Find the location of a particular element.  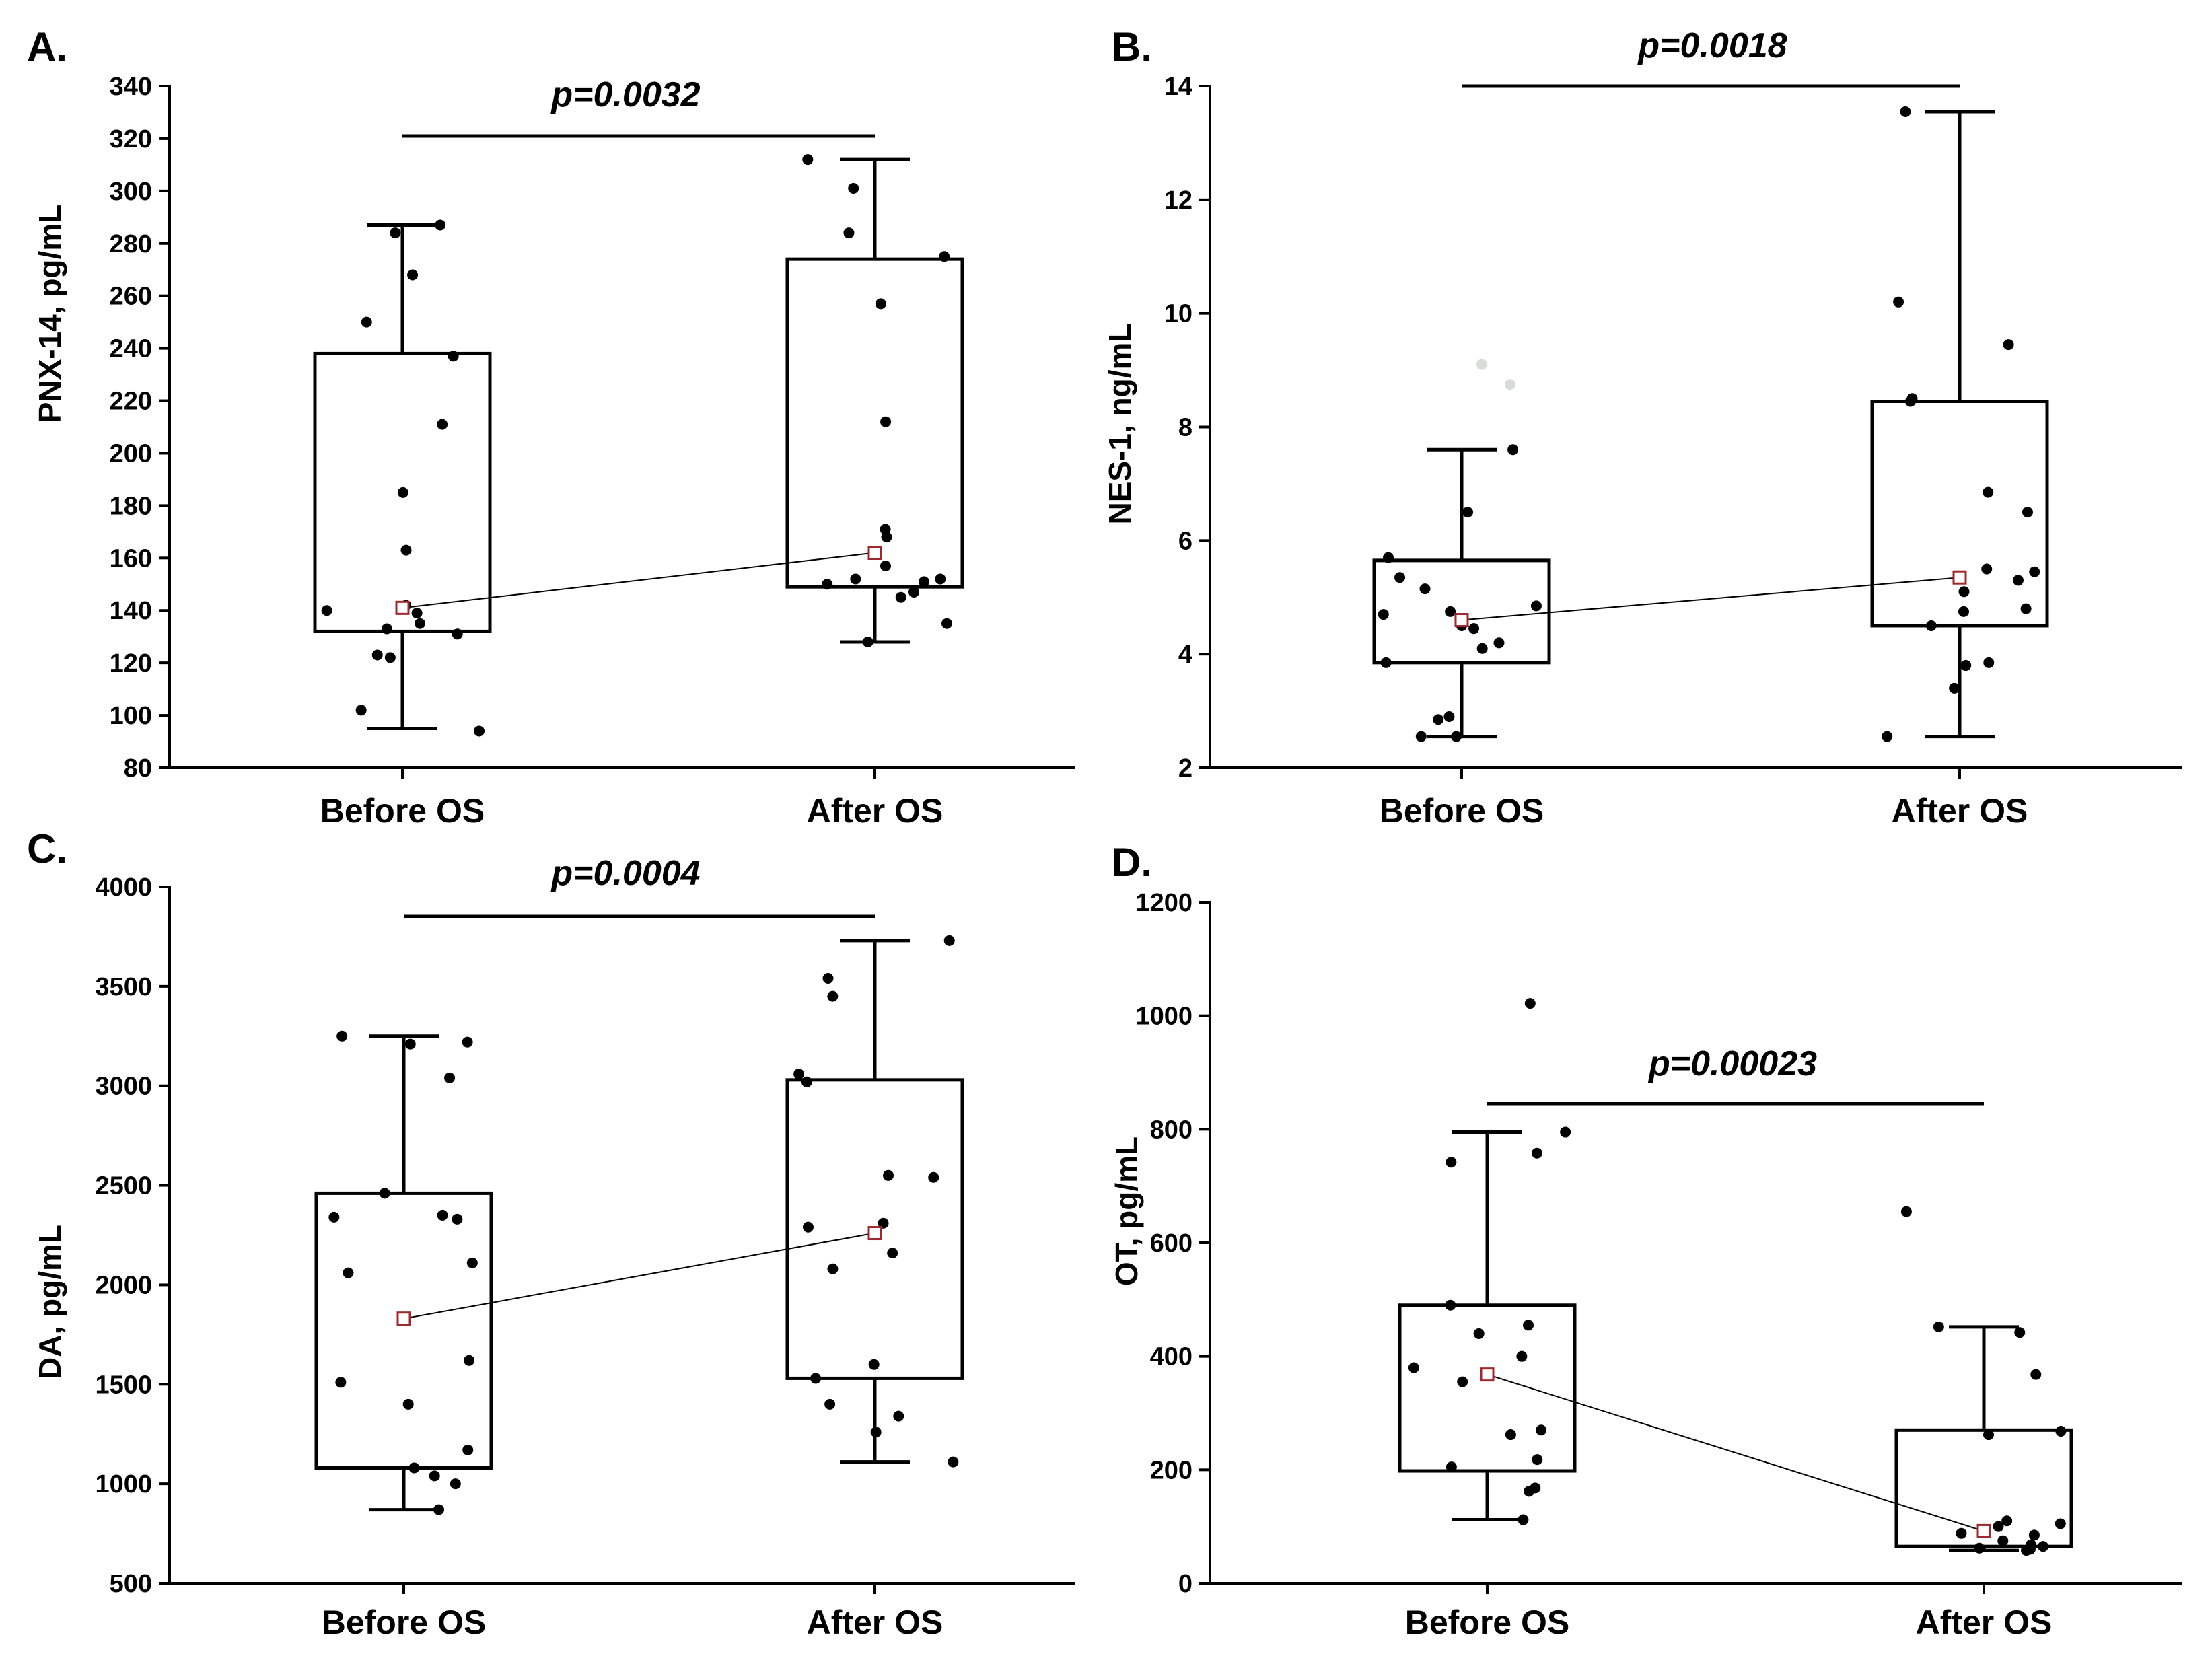

outlier-point is located at coordinates (1481, 364).